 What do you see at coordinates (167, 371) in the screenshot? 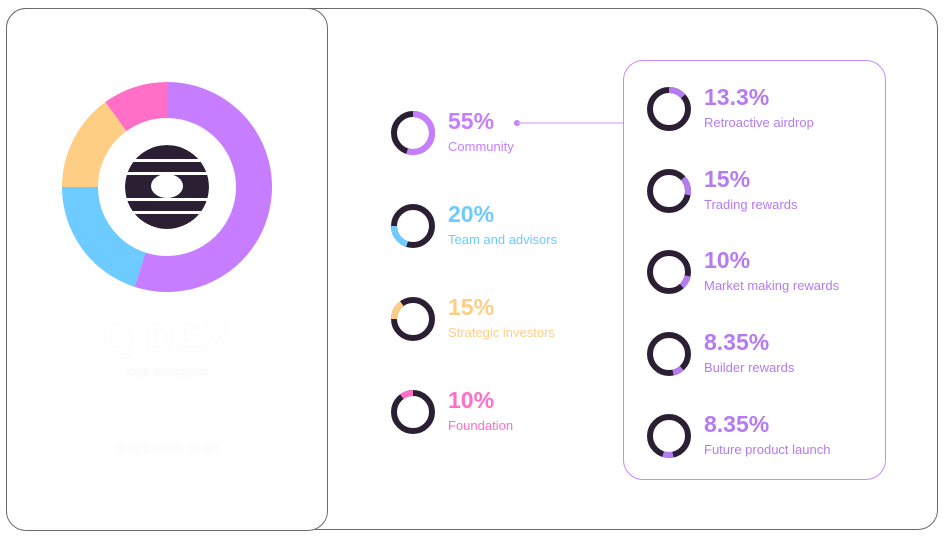
I see `logo-subtitle: total allocation` at bounding box center [167, 371].